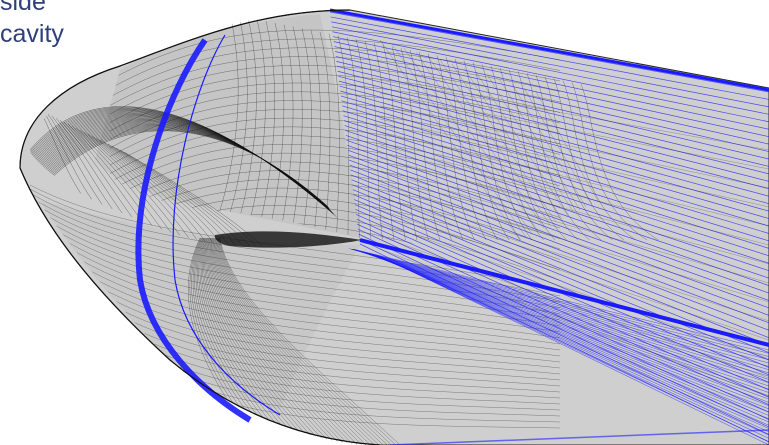 The height and width of the screenshot is (445, 769). Describe the element at coordinates (23, 8) in the screenshot. I see `caption-line-1: side` at that location.